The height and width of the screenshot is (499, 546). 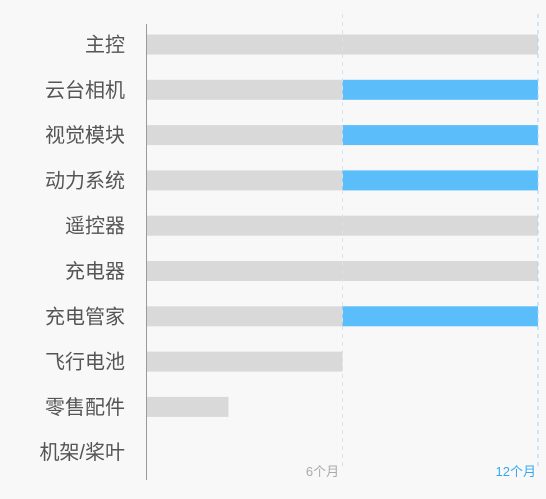 I want to click on x-tick-label: 12个月, so click(x=516, y=471).